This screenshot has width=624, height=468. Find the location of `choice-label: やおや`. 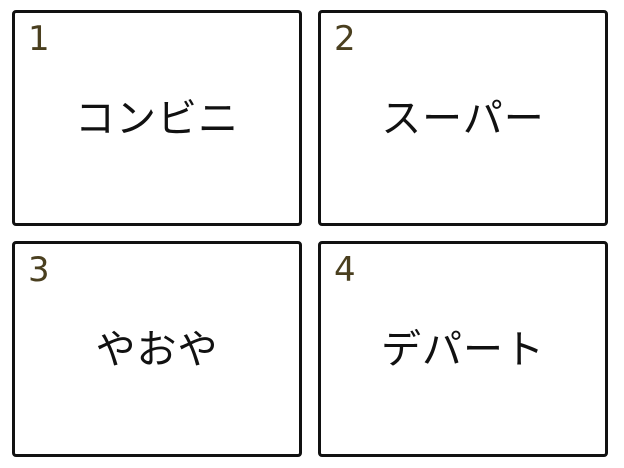

choice-label: やおや is located at coordinates (157, 350).